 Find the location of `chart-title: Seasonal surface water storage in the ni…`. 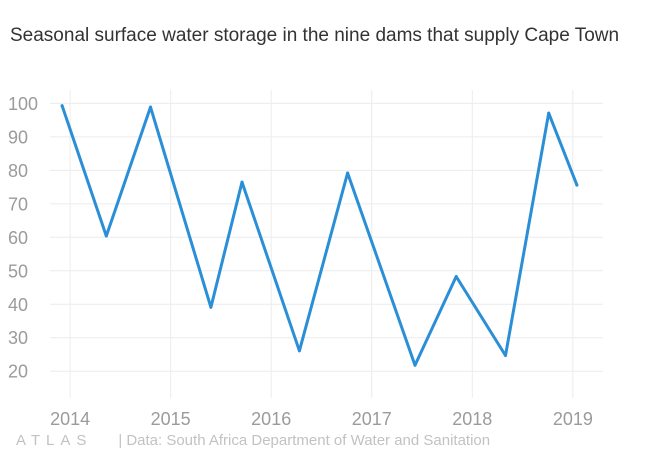

chart-title: Seasonal surface water storage in the ni… is located at coordinates (315, 35).